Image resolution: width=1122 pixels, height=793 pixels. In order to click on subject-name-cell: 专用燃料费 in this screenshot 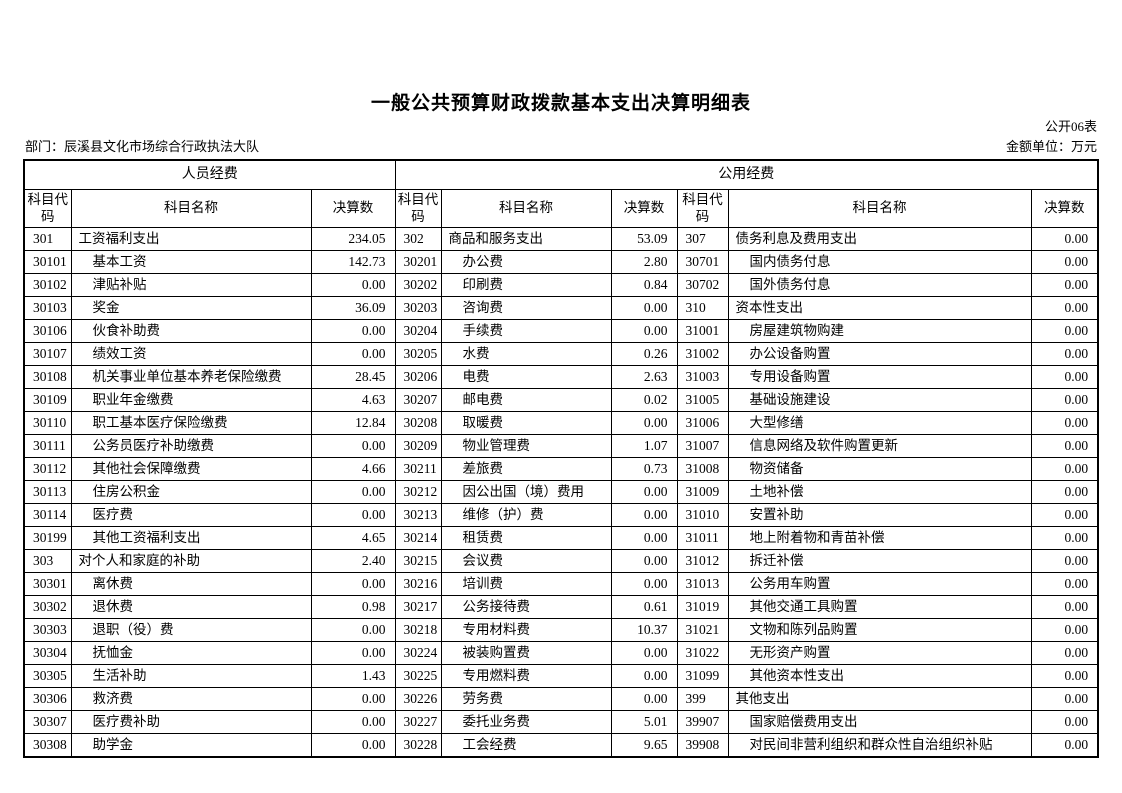, I will do `click(526, 676)`.